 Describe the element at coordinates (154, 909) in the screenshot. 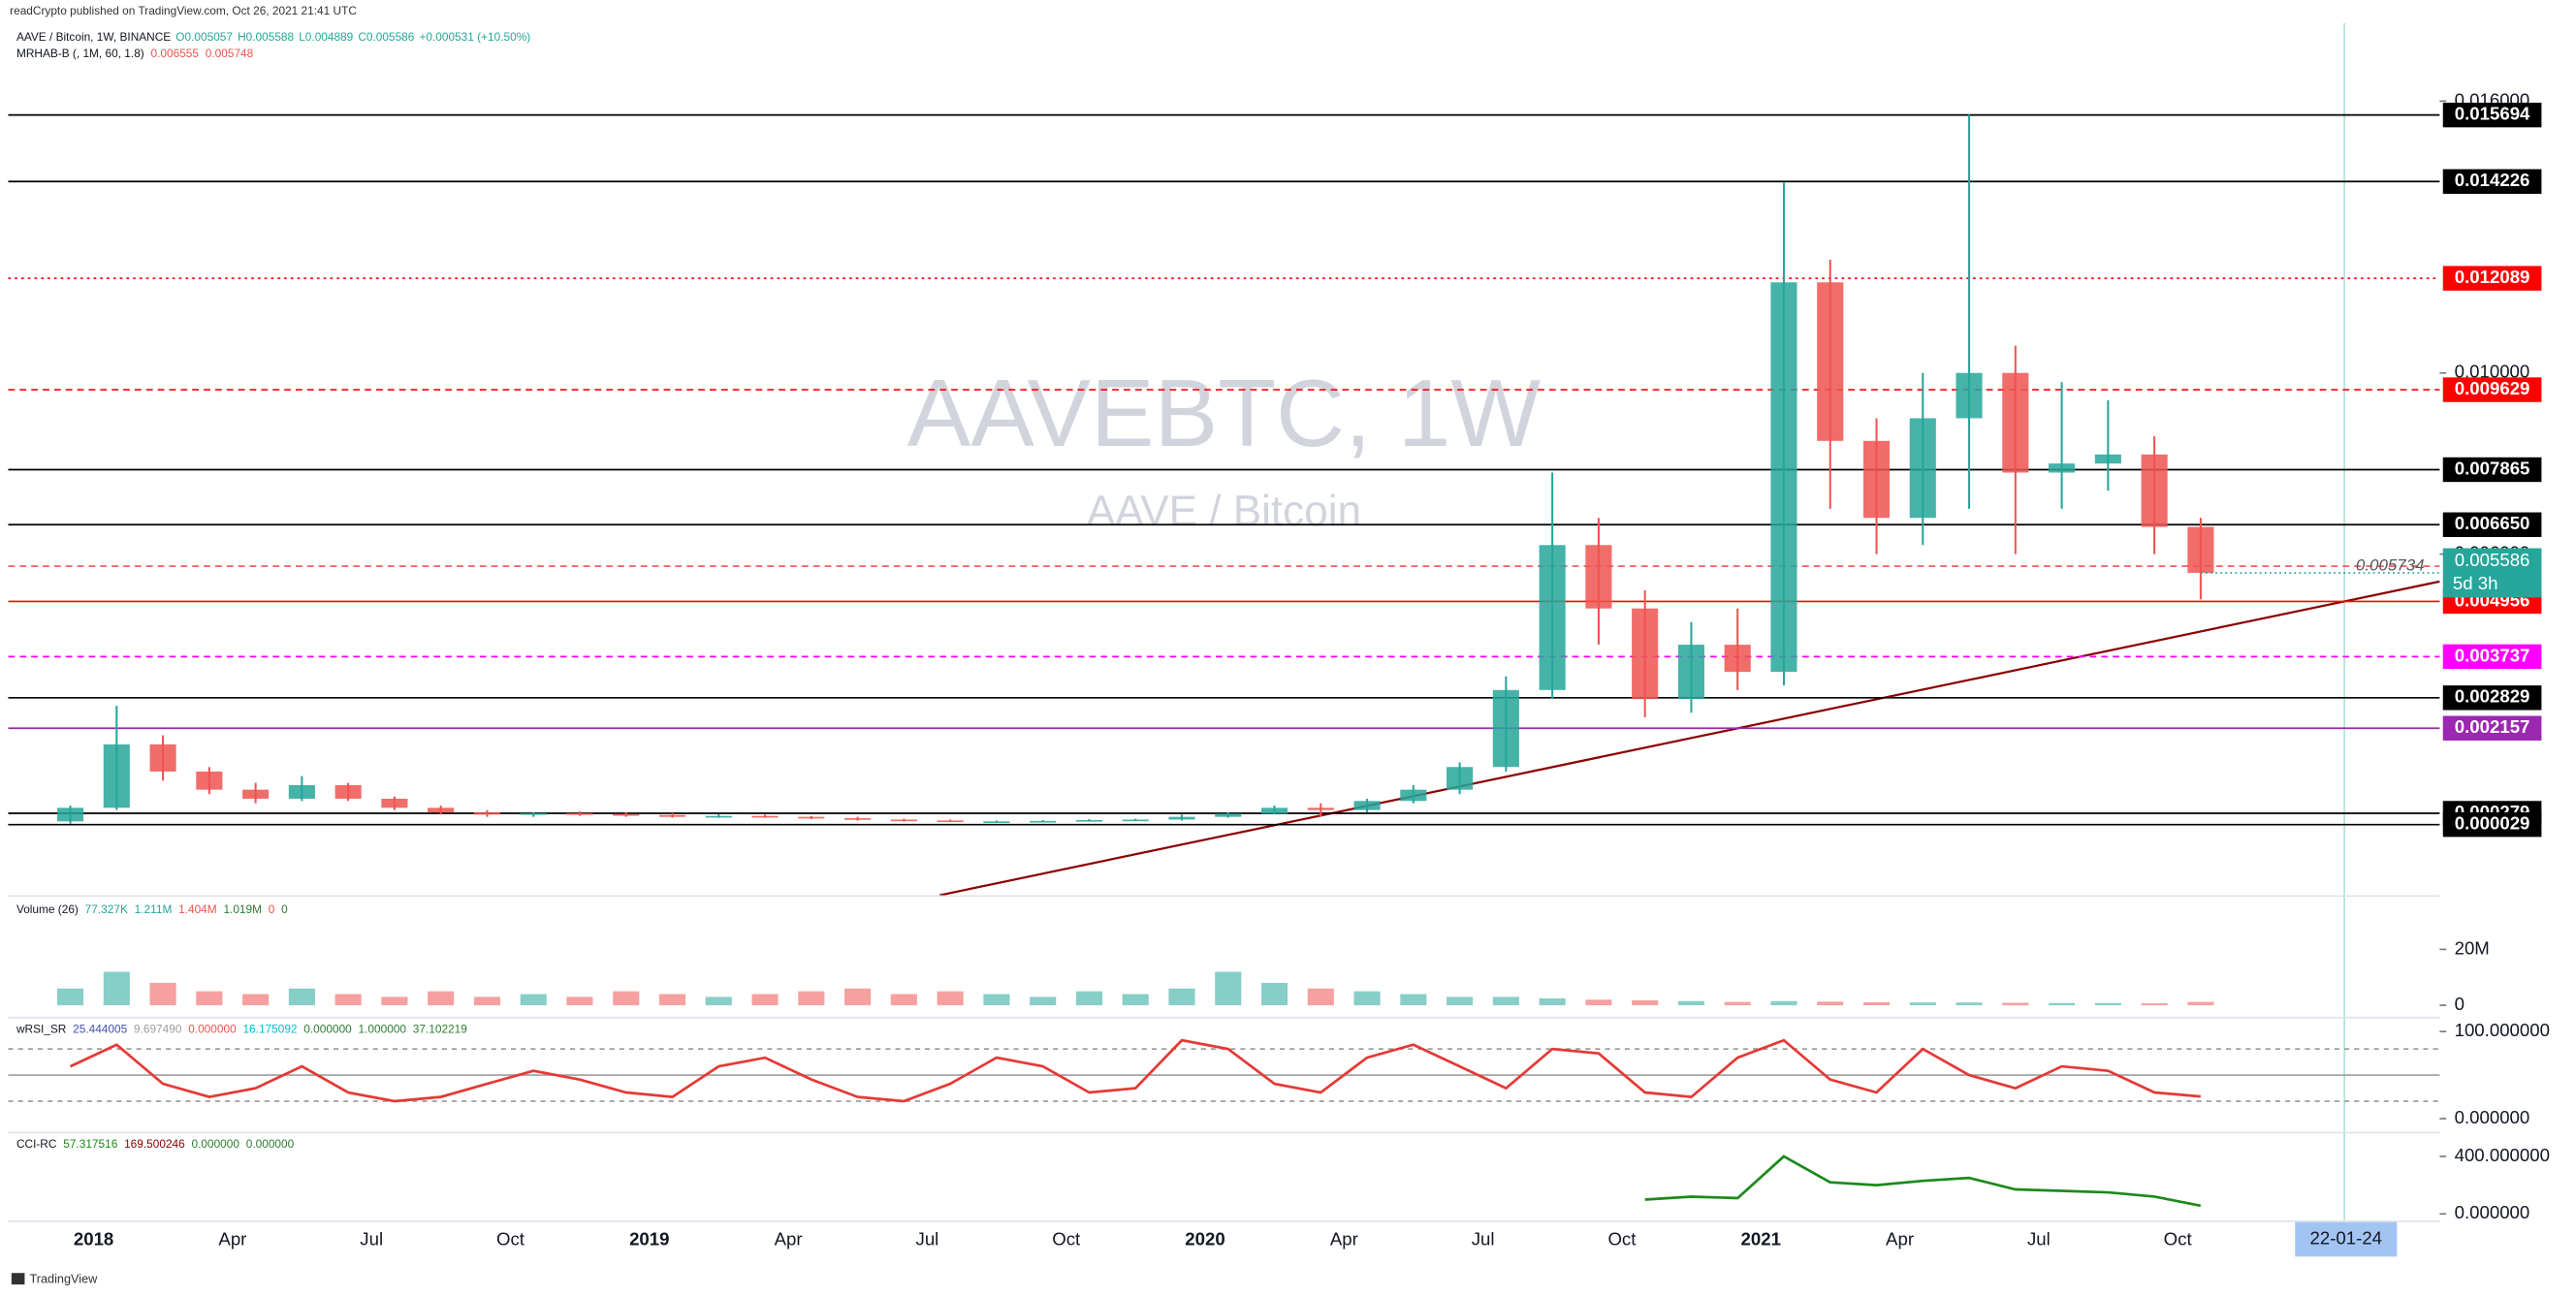

I see `legend-value: 1.211M` at that location.